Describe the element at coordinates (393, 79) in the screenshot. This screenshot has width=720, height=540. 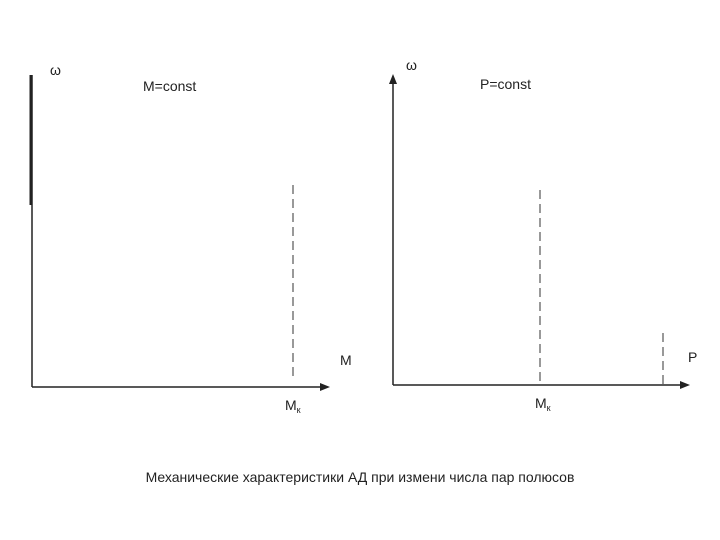
I see `y-arrow` at that location.